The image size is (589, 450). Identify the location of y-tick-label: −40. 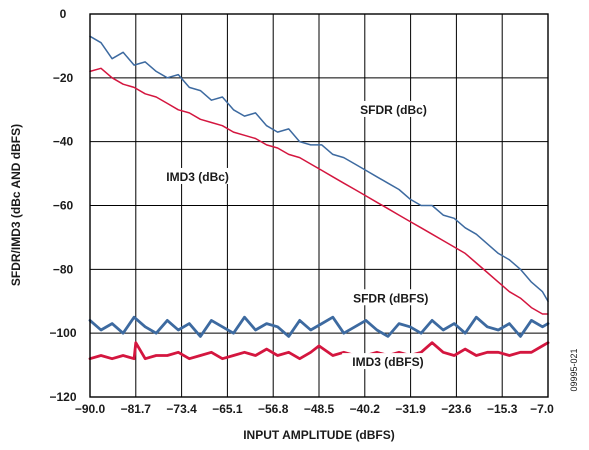
(63, 142).